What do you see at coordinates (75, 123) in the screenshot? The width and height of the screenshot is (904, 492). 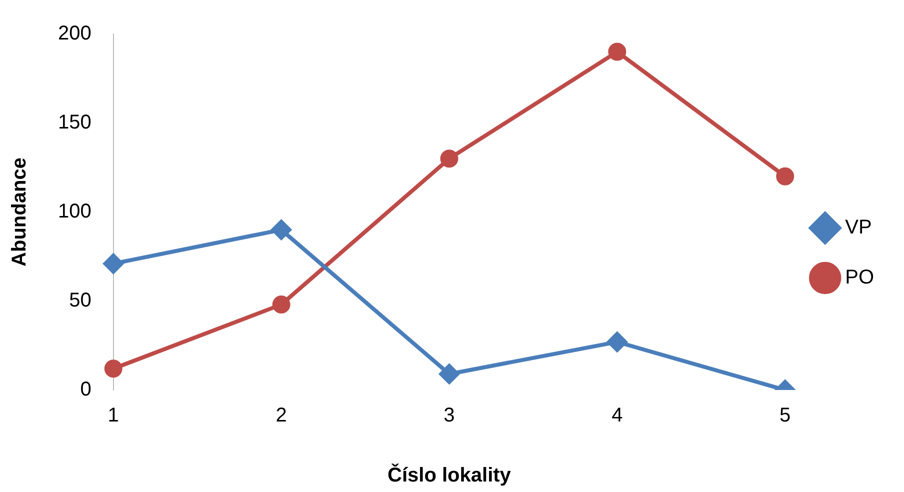 I see `y-tick-label: 150` at bounding box center [75, 123].